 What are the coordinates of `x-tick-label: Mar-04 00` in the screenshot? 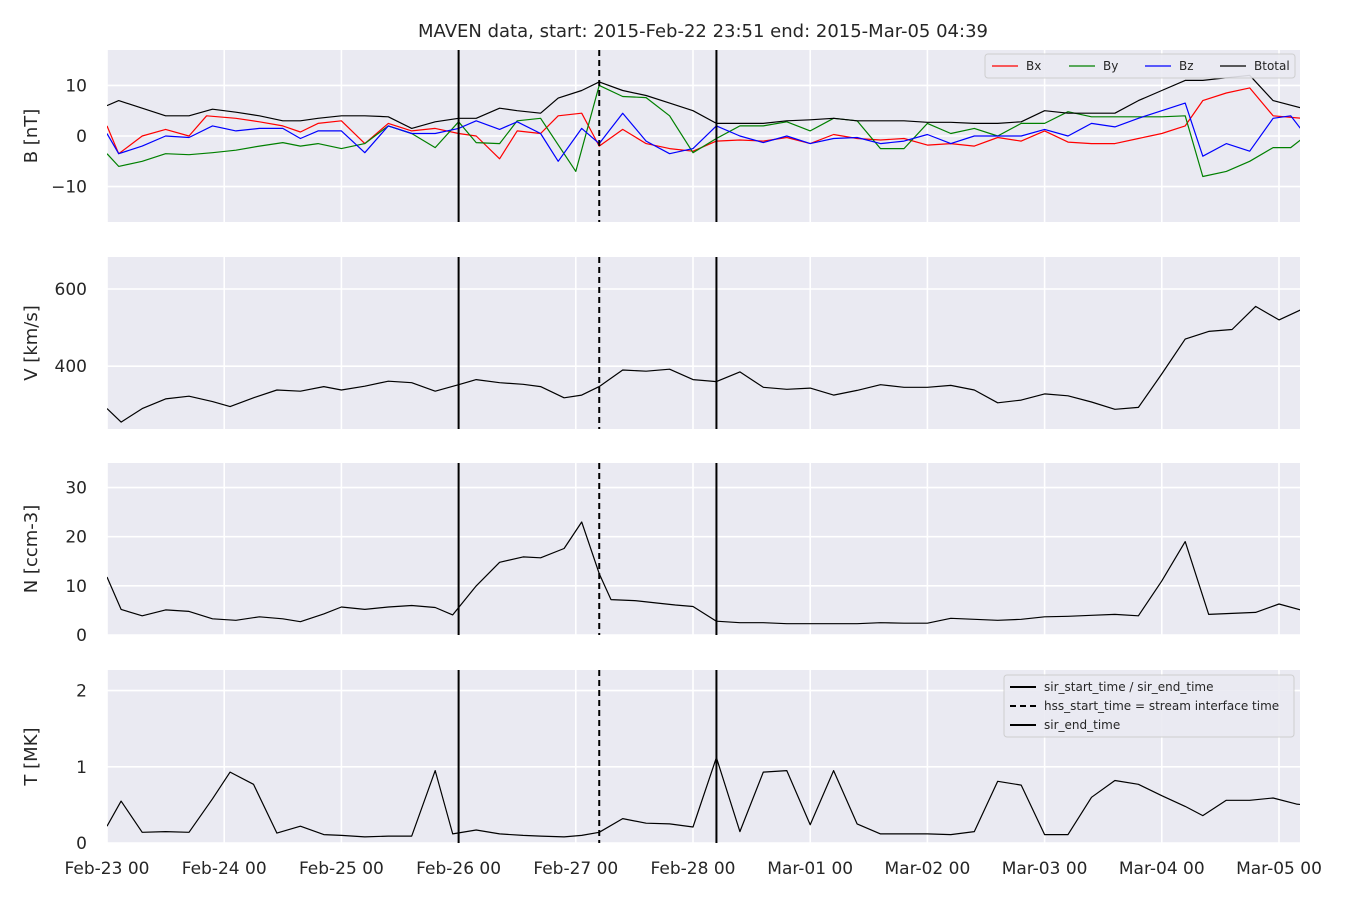 It's located at (1162, 869).